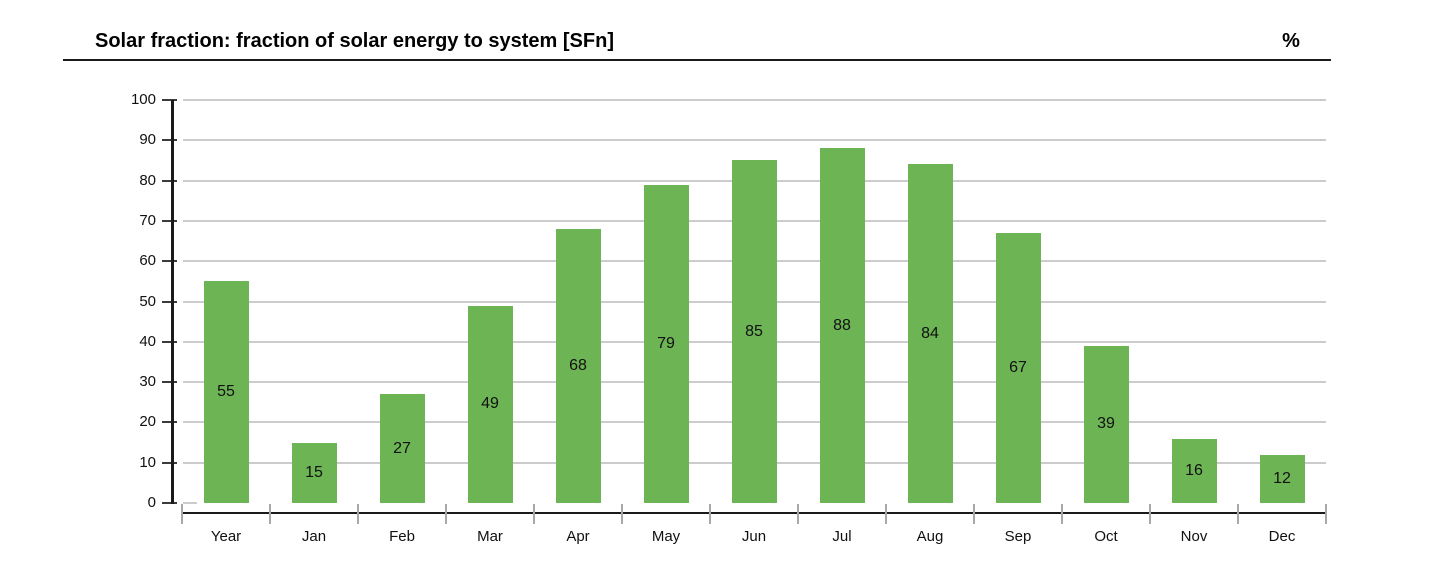 Image resolution: width=1440 pixels, height=571 pixels. I want to click on y-axis-tick-label: 0, so click(151, 502).